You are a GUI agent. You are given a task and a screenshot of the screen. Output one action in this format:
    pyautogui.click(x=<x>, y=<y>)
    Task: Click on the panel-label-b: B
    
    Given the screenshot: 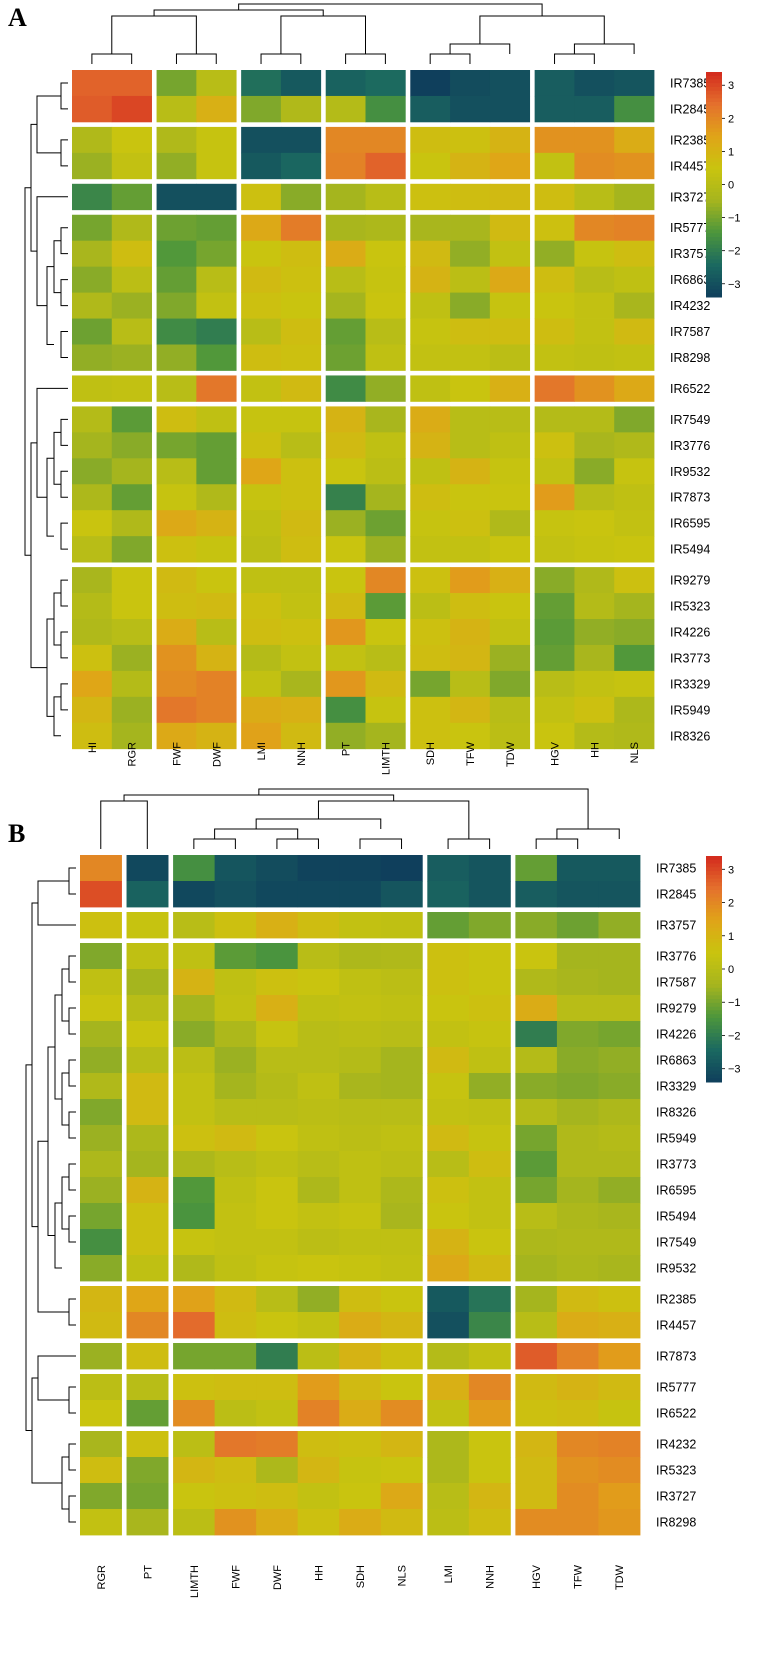 What is the action you would take?
    pyautogui.click(x=16, y=833)
    